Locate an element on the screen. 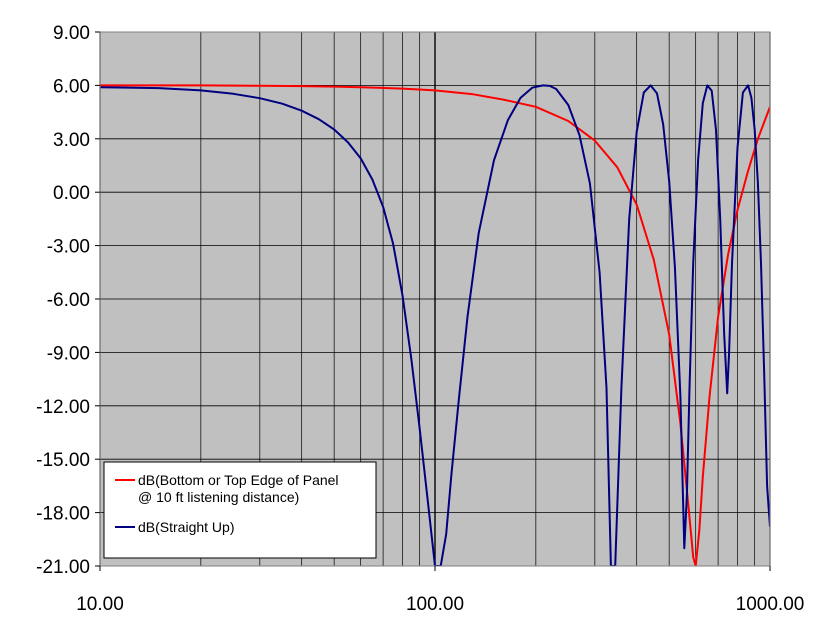  y-tick-label: -3.00 is located at coordinates (68, 247).